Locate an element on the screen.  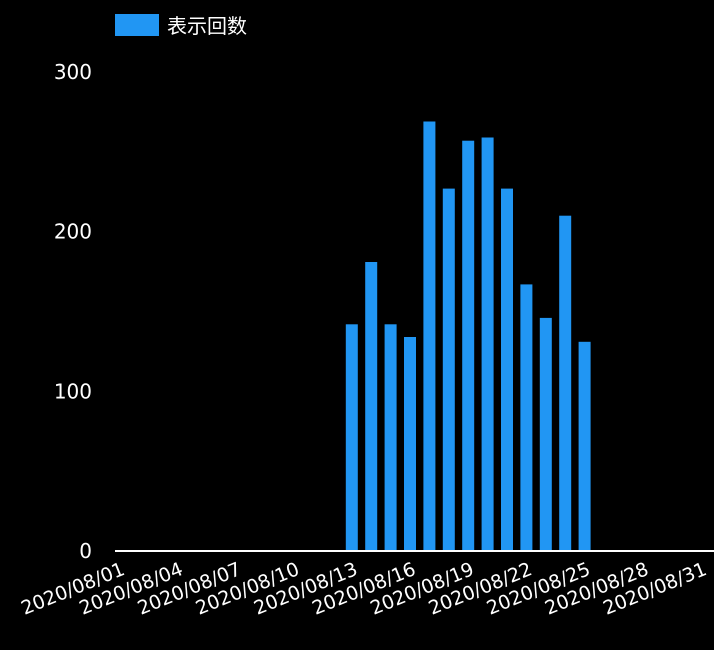
legend-swatch is located at coordinates (137, 25).